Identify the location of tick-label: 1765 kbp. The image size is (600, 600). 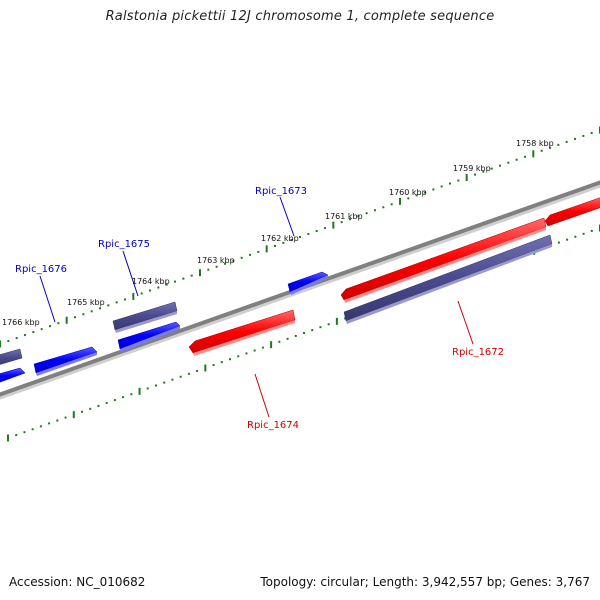
(86, 302).